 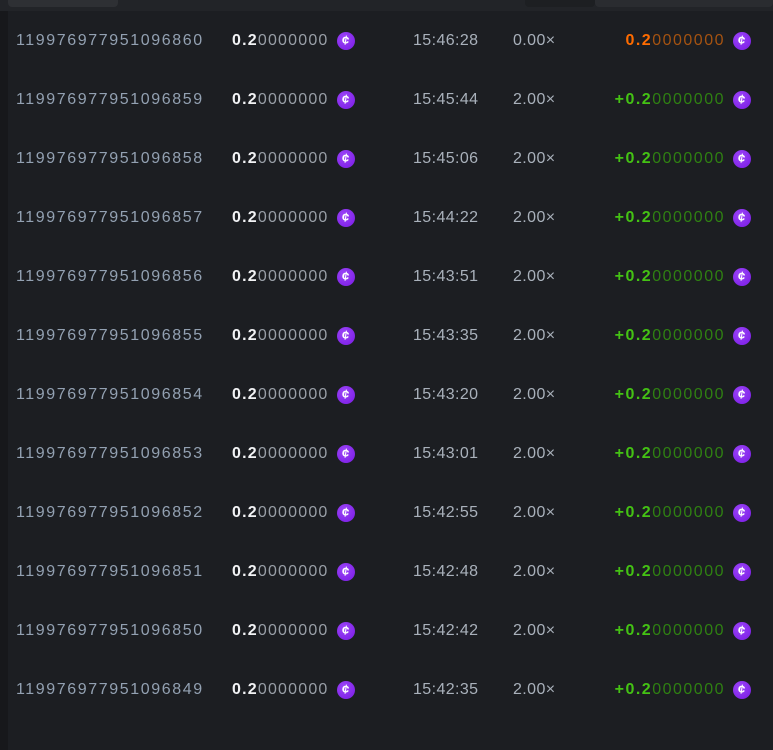 What do you see at coordinates (110, 453) in the screenshot?
I see `bet-id: 119976977951096853` at bounding box center [110, 453].